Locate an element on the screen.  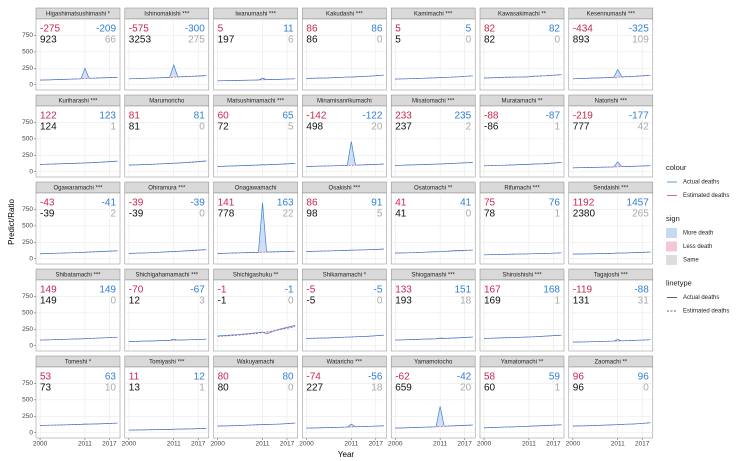
facet-title: Shikamamachi * is located at coordinates (345, 276).